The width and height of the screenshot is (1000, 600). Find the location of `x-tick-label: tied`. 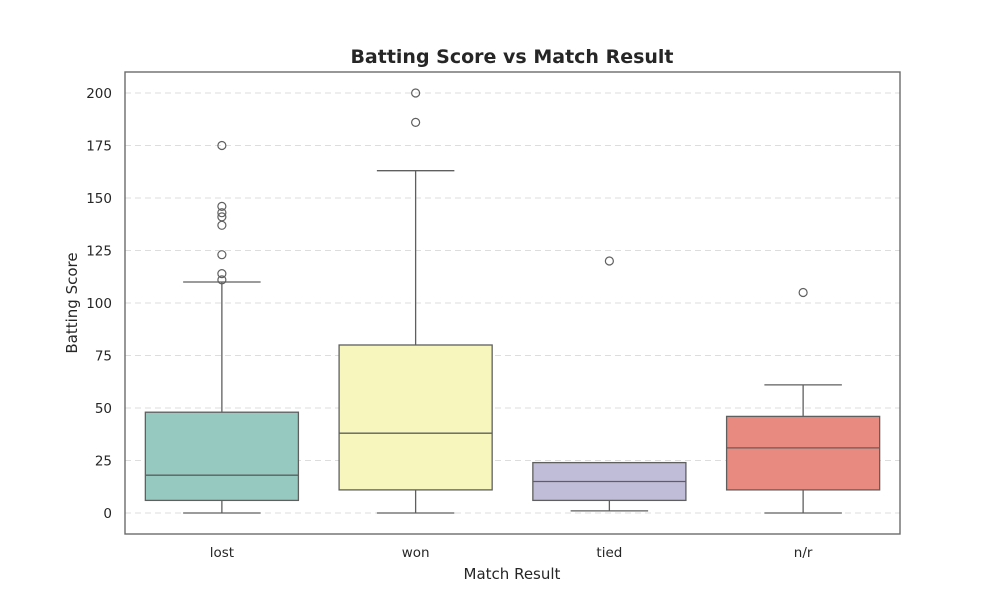

x-tick-label: tied is located at coordinates (609, 553).